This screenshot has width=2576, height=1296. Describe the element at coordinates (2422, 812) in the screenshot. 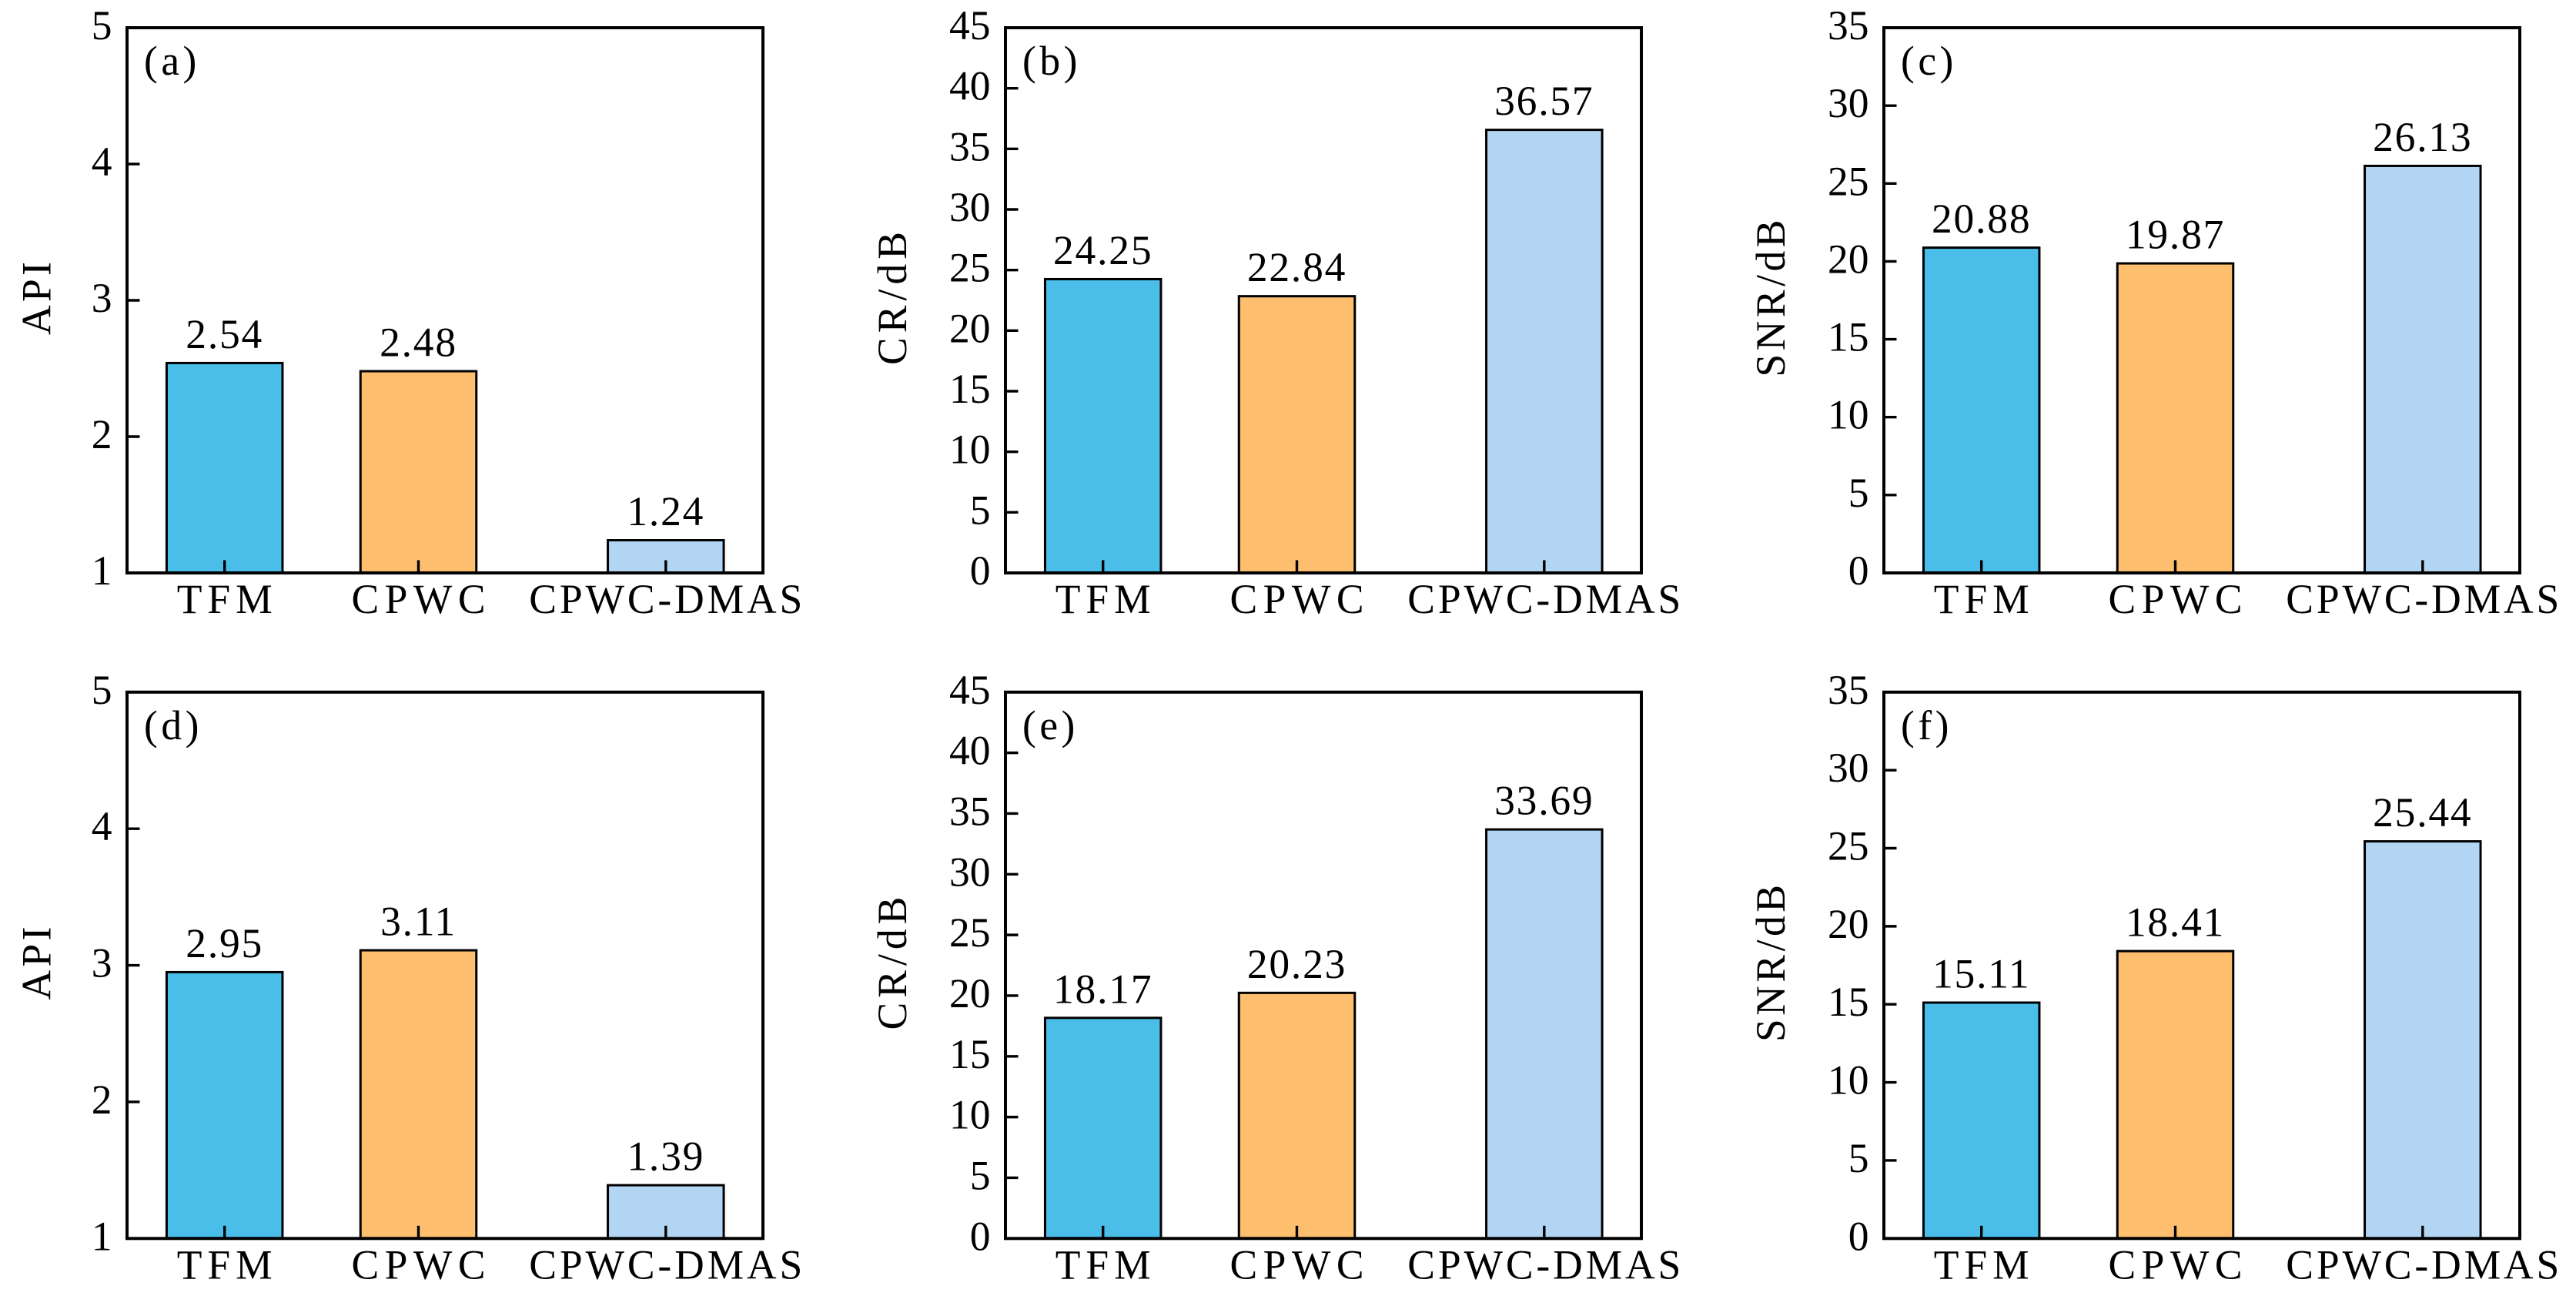

I see `svg-text: 25.44` at that location.